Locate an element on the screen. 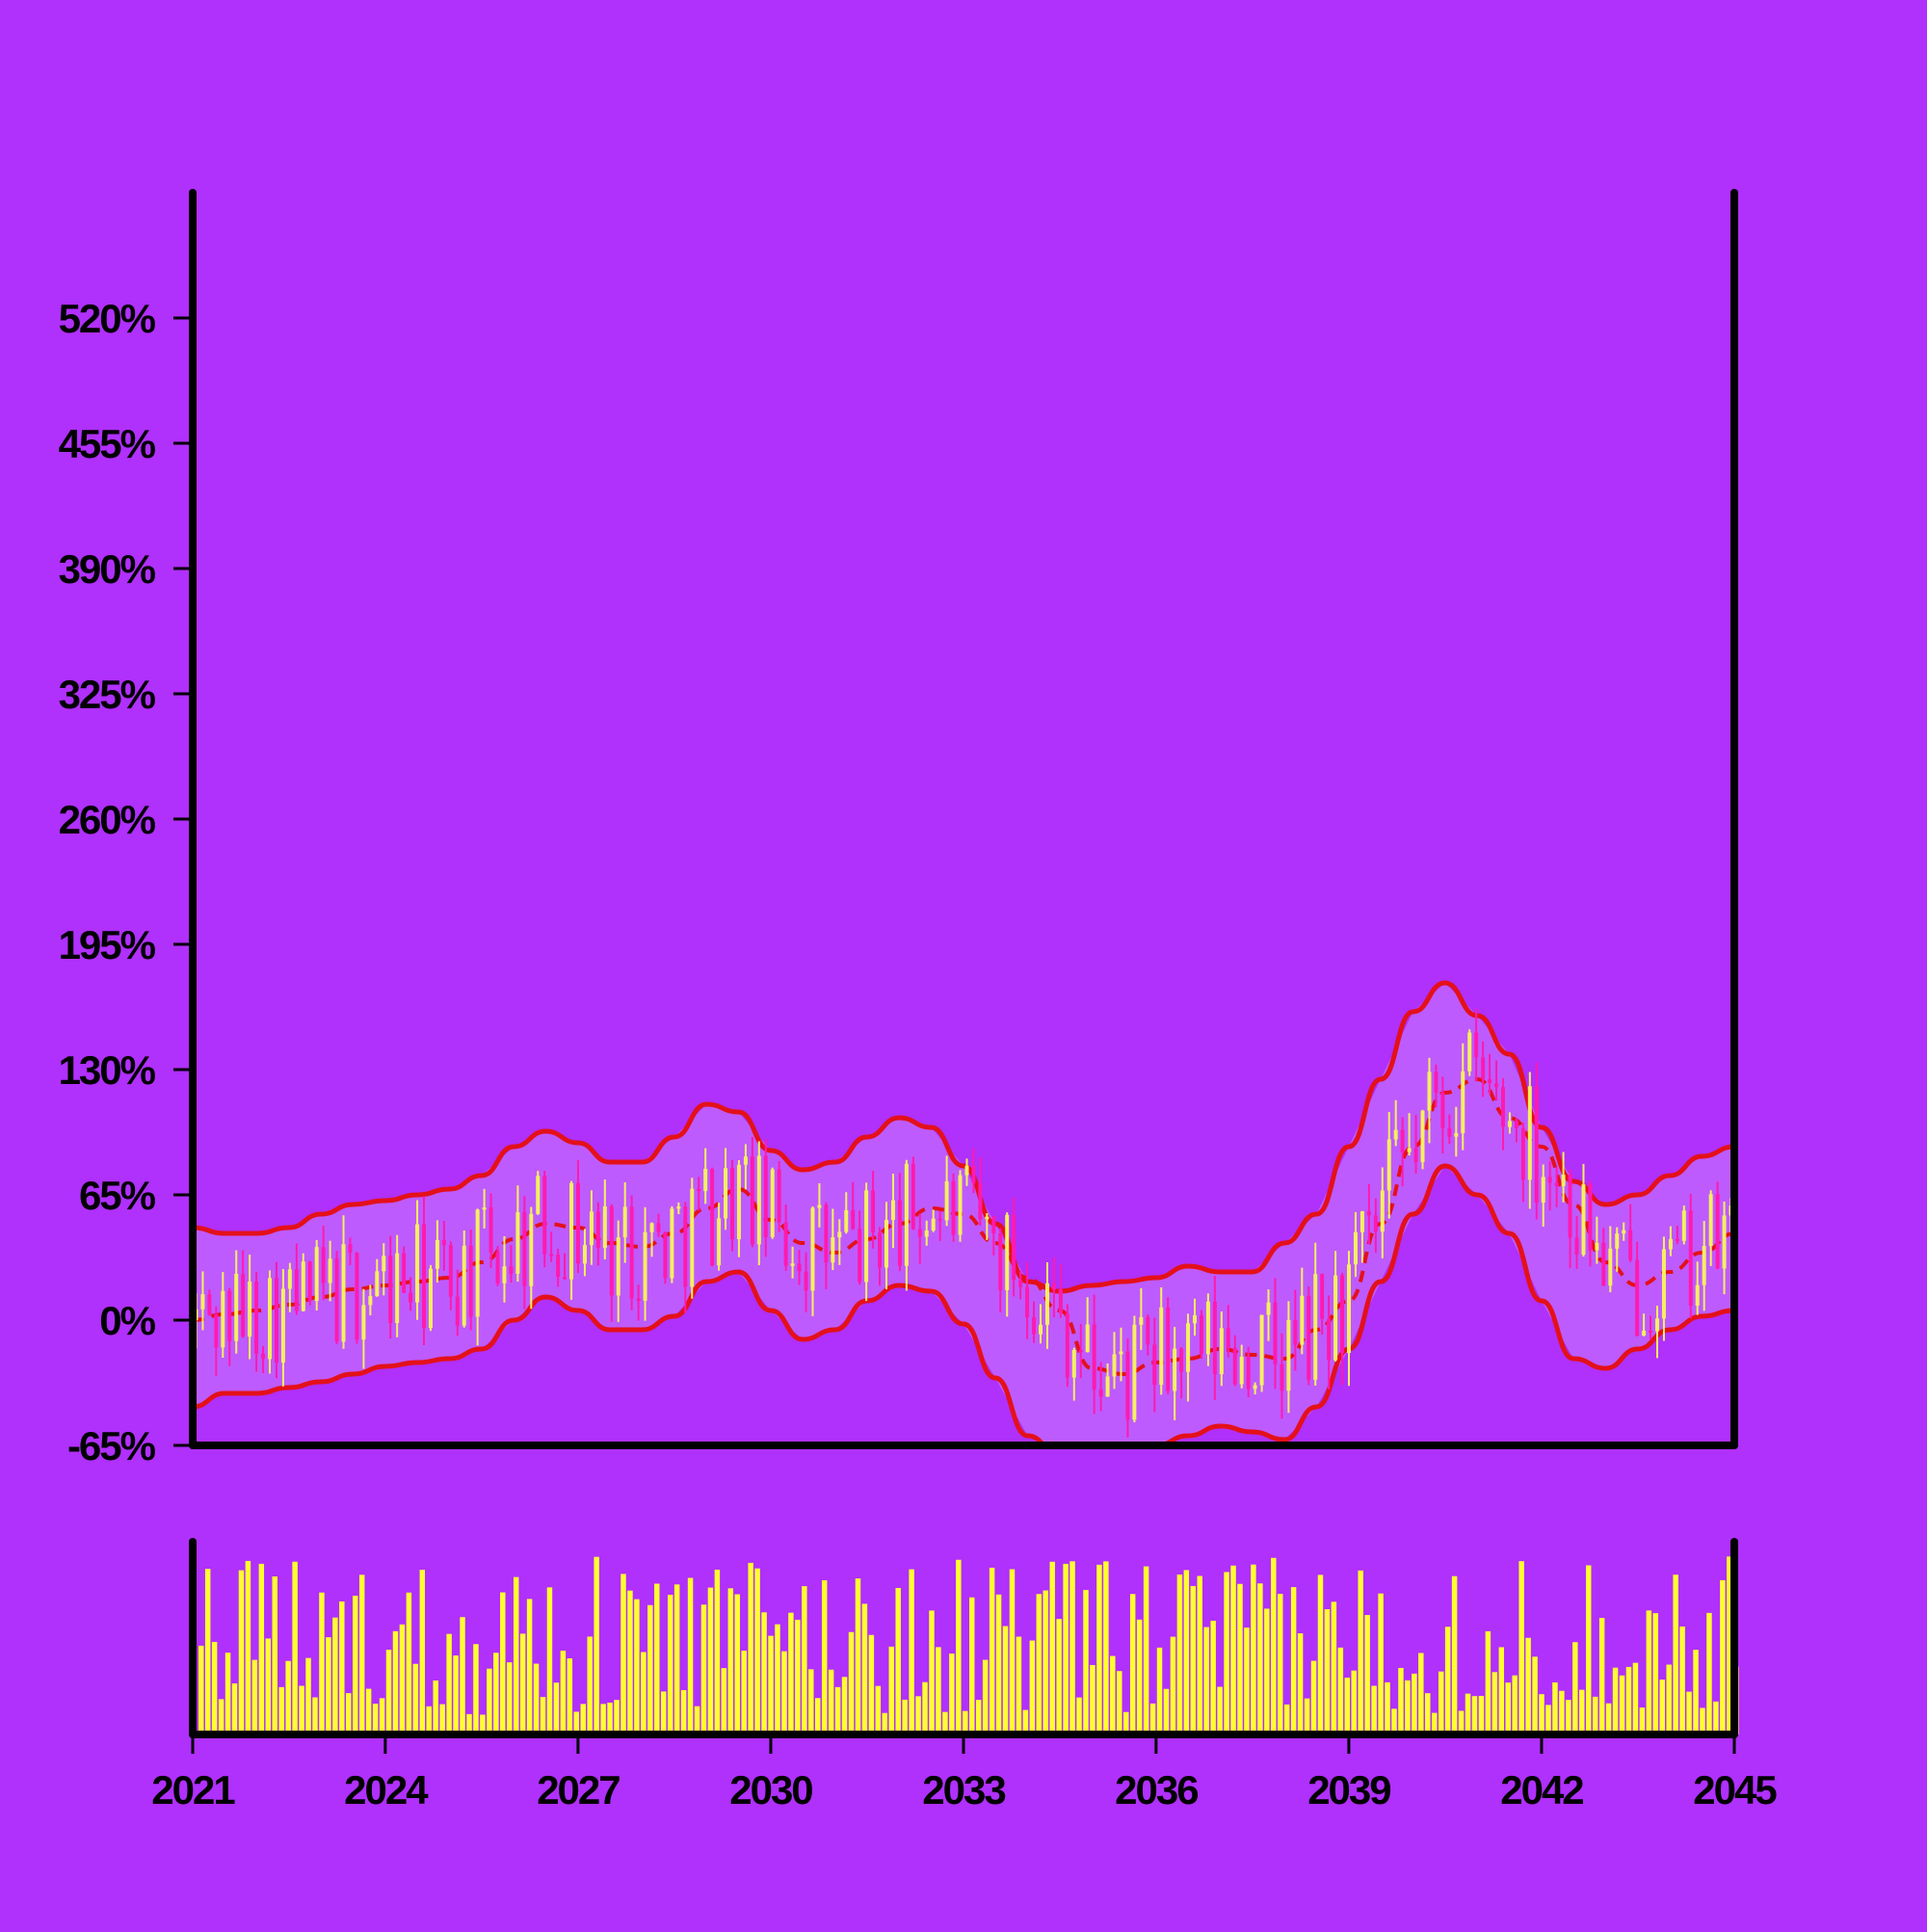  y-tick-label: 390% is located at coordinates (108, 569).